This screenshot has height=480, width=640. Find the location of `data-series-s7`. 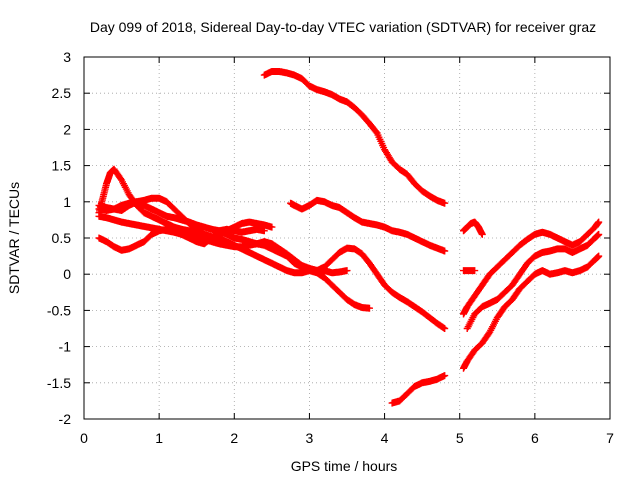

data-series-s7 is located at coordinates (368, 225).